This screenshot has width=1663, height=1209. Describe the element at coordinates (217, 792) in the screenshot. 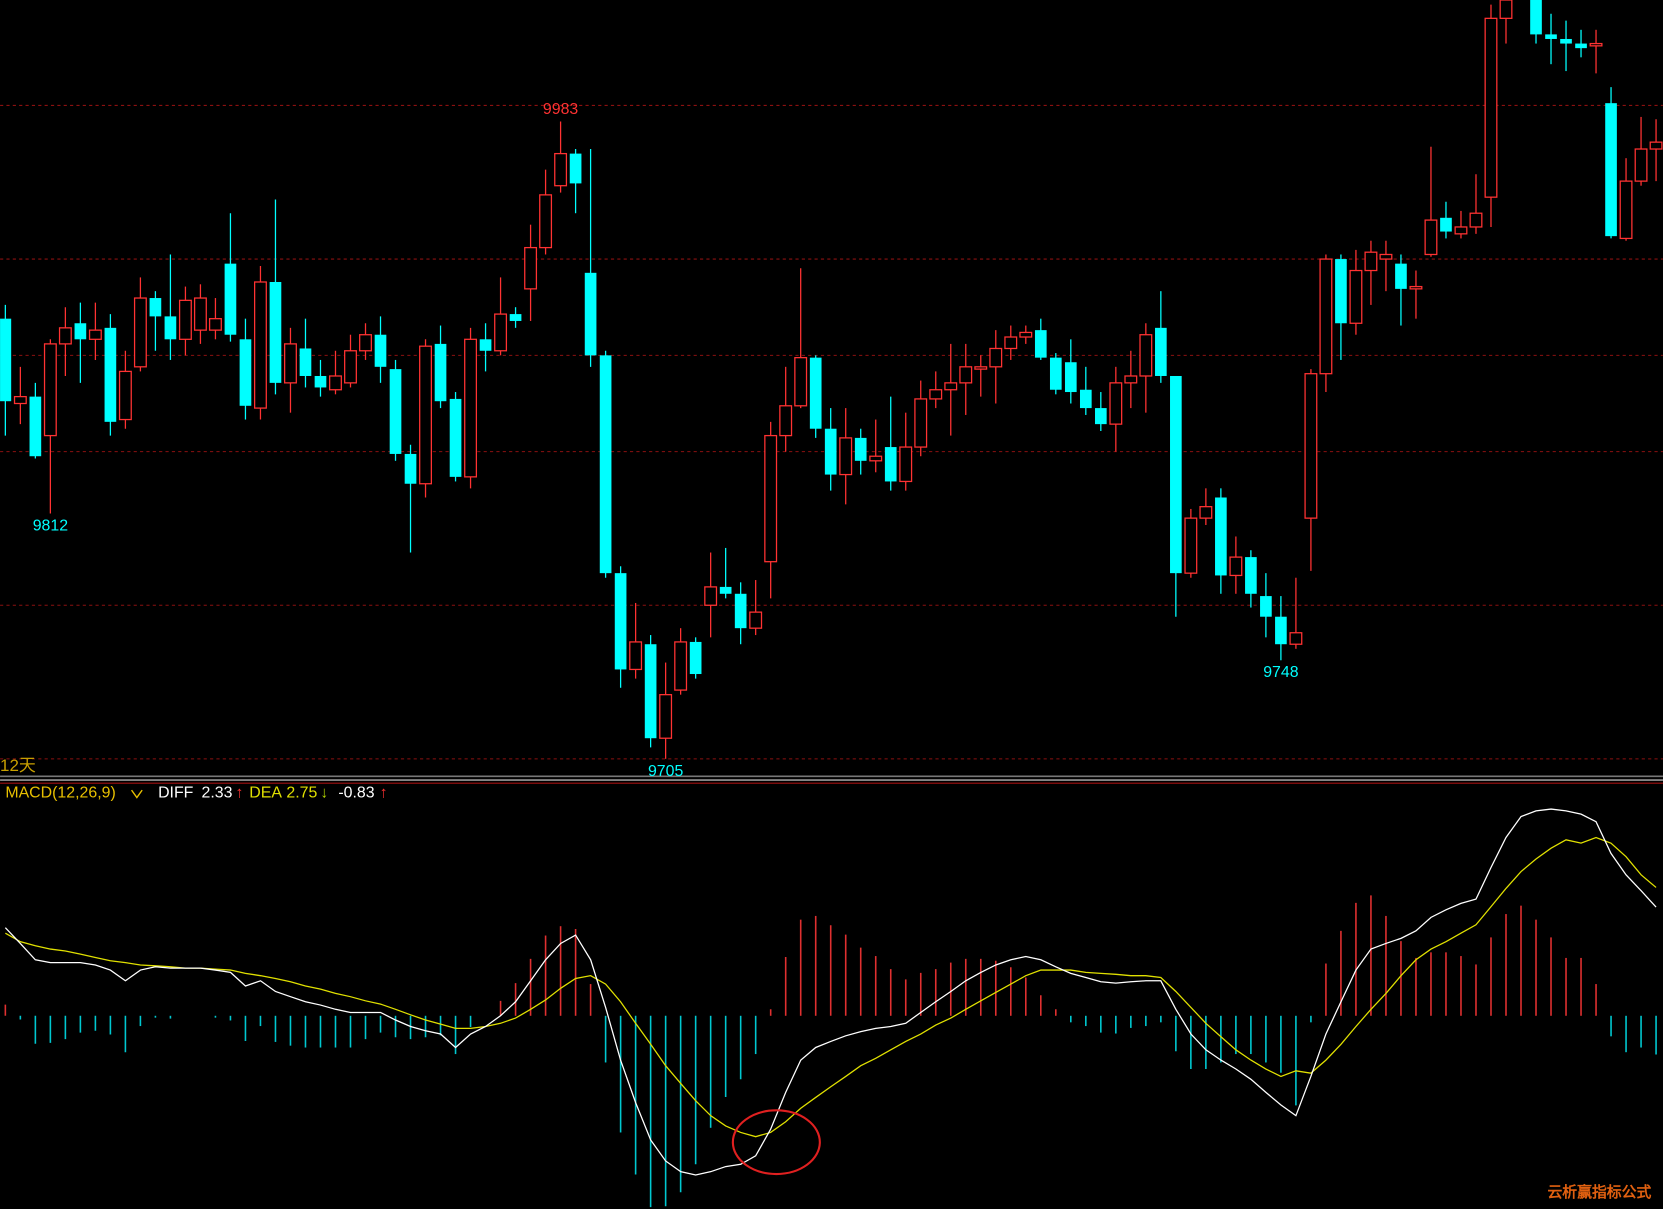

I see `diff-value: 2.33` at that location.